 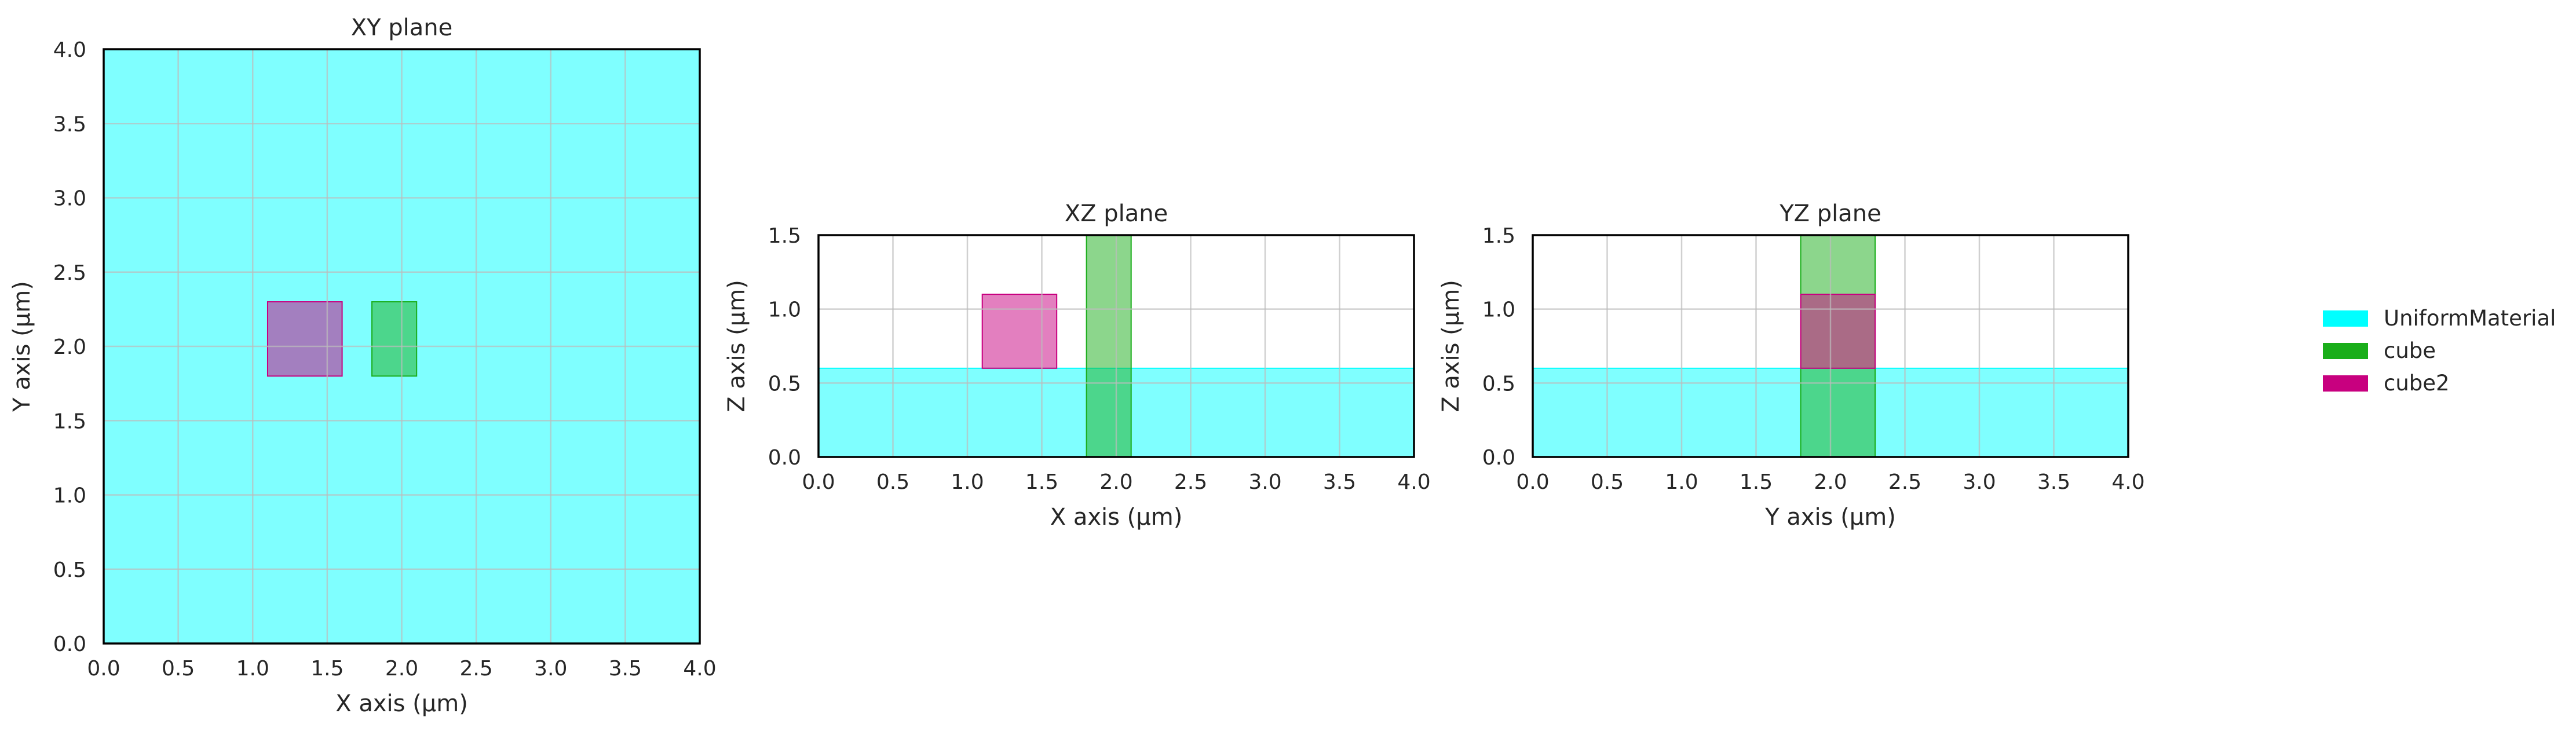 I want to click on plot3-y-tick-label: 0.0, so click(x=1498, y=458).